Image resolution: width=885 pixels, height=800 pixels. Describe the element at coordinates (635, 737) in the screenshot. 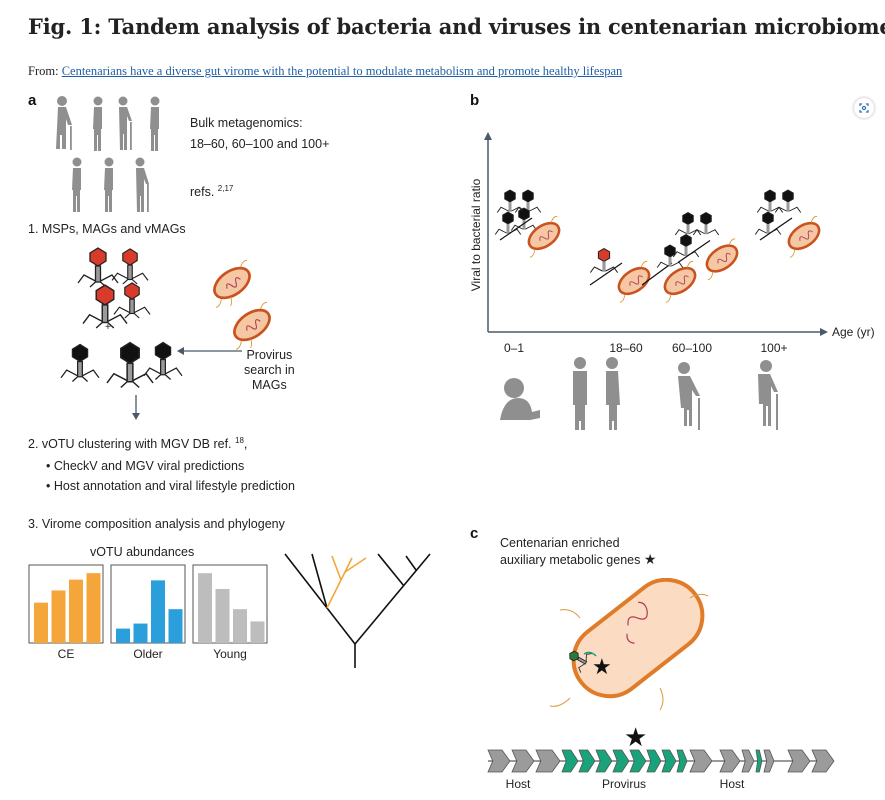

I see `amg-gene-star-icon: ★` at that location.